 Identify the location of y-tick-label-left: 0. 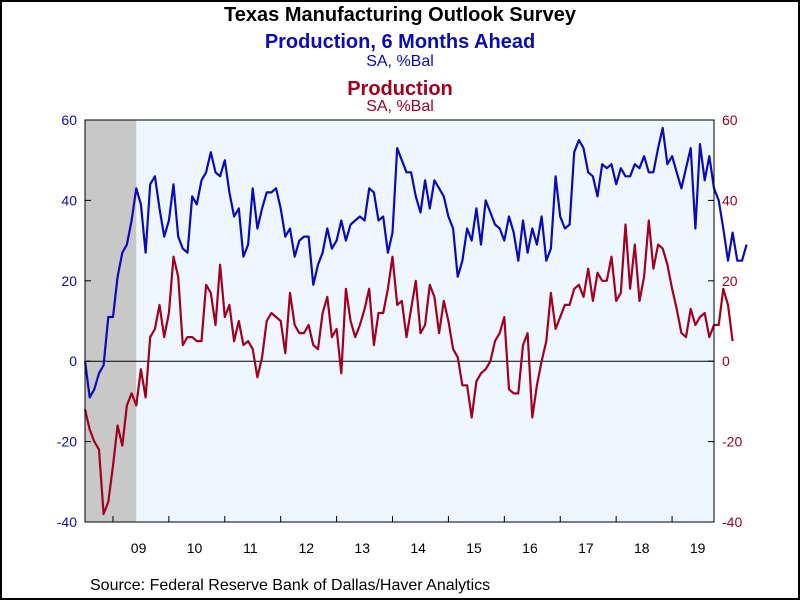
(73, 361).